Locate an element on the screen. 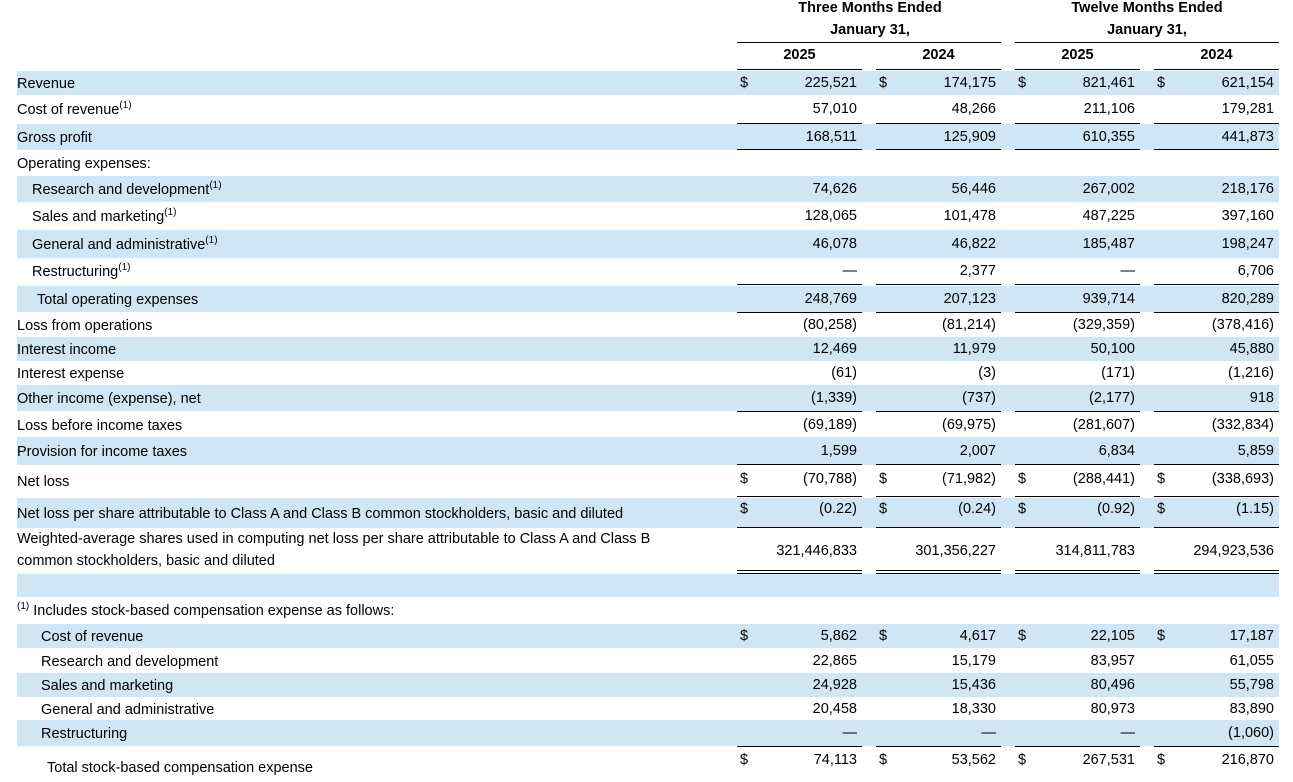 This screenshot has height=782, width=1293. row-label-text: Gross profit is located at coordinates (54, 138).